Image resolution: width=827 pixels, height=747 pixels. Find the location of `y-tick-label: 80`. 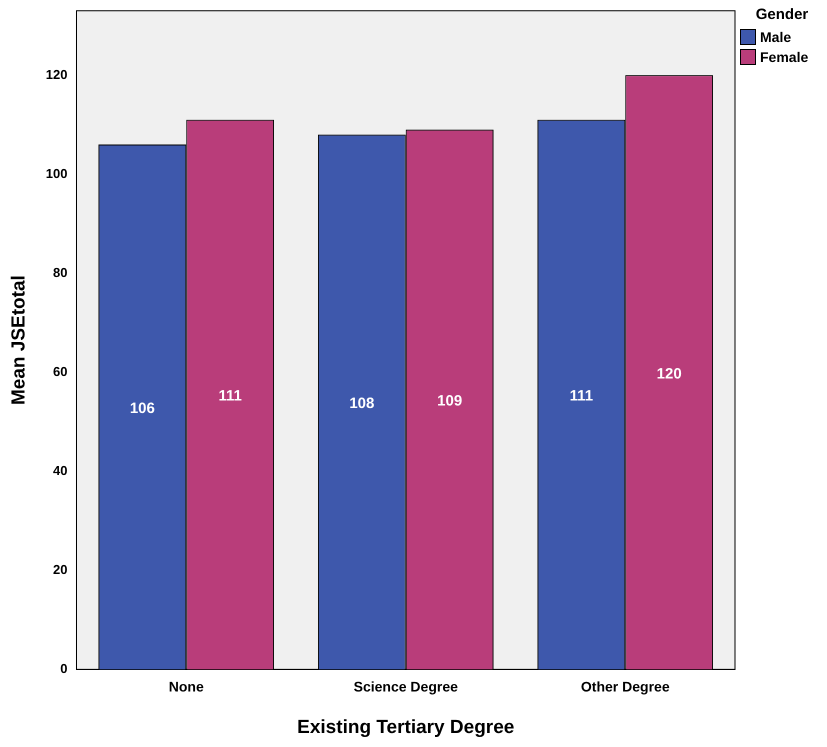

y-tick-label: 80 is located at coordinates (60, 272).